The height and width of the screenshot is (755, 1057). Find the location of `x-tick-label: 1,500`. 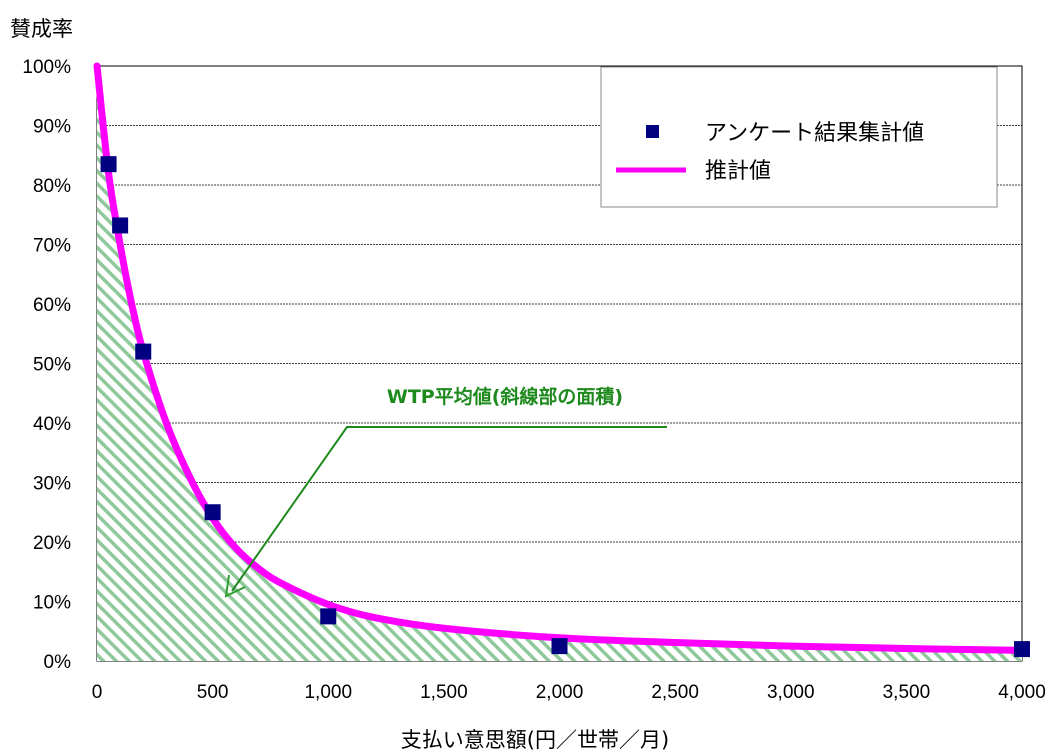

x-tick-label: 1,500 is located at coordinates (444, 692).